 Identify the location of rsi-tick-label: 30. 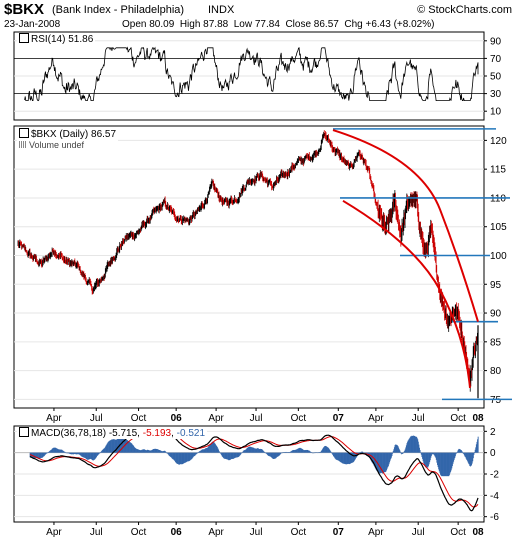
(496, 94).